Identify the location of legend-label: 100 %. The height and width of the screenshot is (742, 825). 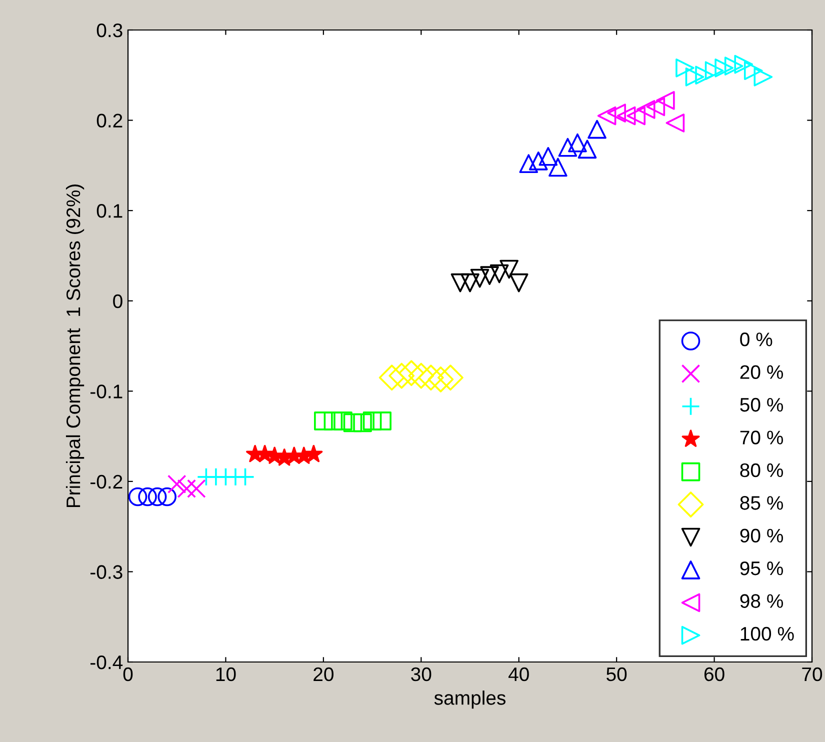
(767, 633).